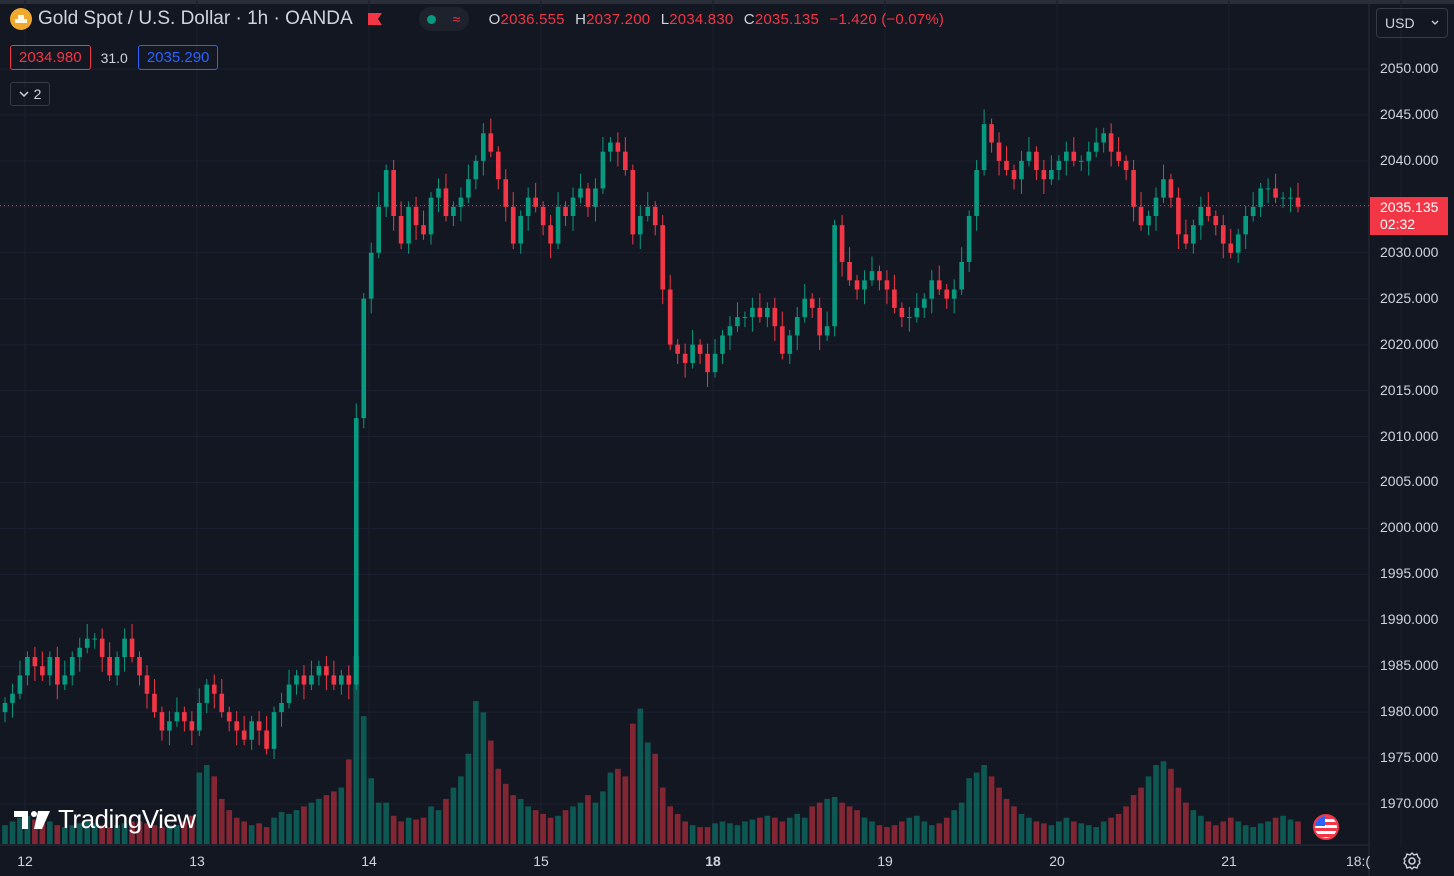 Image resolution: width=1454 pixels, height=876 pixels. What do you see at coordinates (1358, 861) in the screenshot?
I see `time-tick-label: 18:(` at bounding box center [1358, 861].